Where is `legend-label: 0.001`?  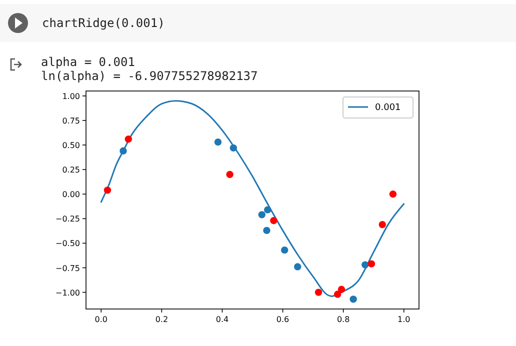
legend-label: 0.001 is located at coordinates (388, 108).